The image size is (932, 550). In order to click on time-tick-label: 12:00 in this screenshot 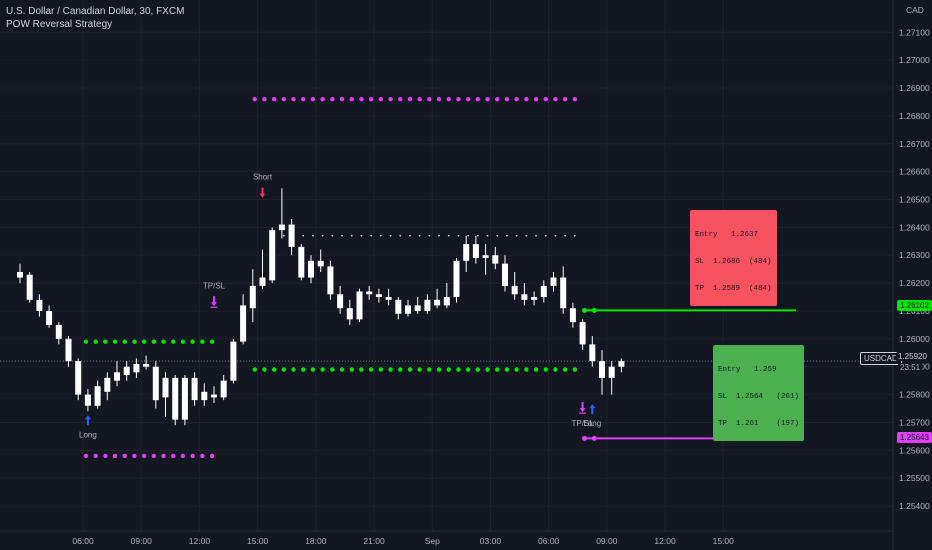, I will do `click(200, 541)`.